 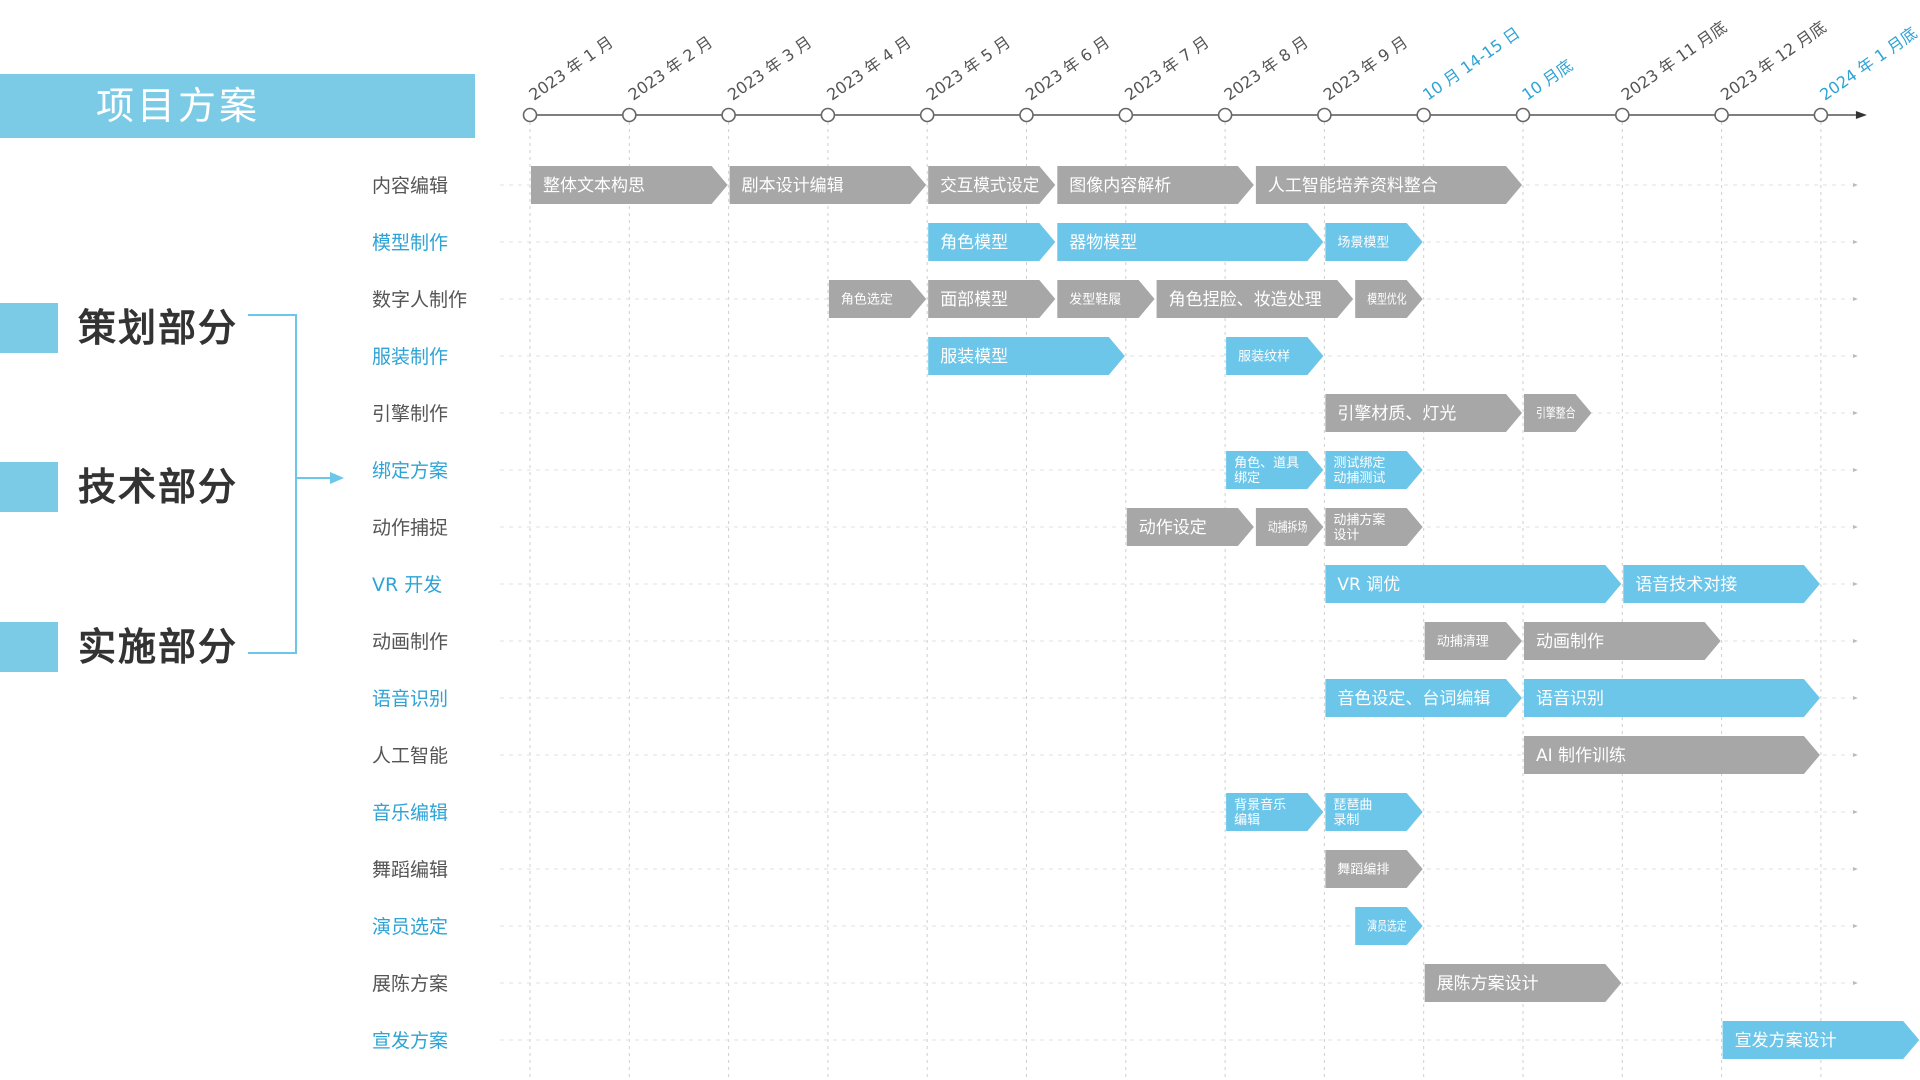 What do you see at coordinates (410, 699) in the screenshot?
I see `row-label: 语音识别` at bounding box center [410, 699].